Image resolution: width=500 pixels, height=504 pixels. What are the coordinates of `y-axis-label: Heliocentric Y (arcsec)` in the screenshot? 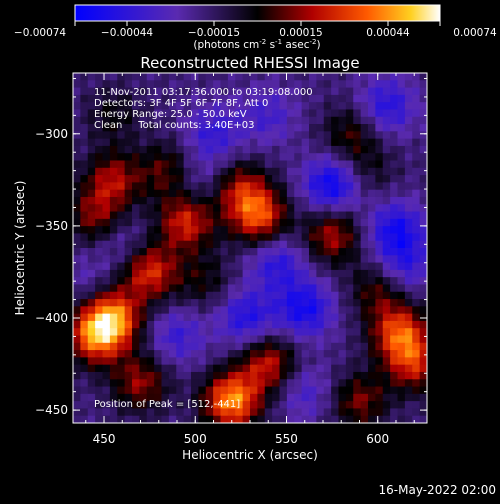 It's located at (20, 248).